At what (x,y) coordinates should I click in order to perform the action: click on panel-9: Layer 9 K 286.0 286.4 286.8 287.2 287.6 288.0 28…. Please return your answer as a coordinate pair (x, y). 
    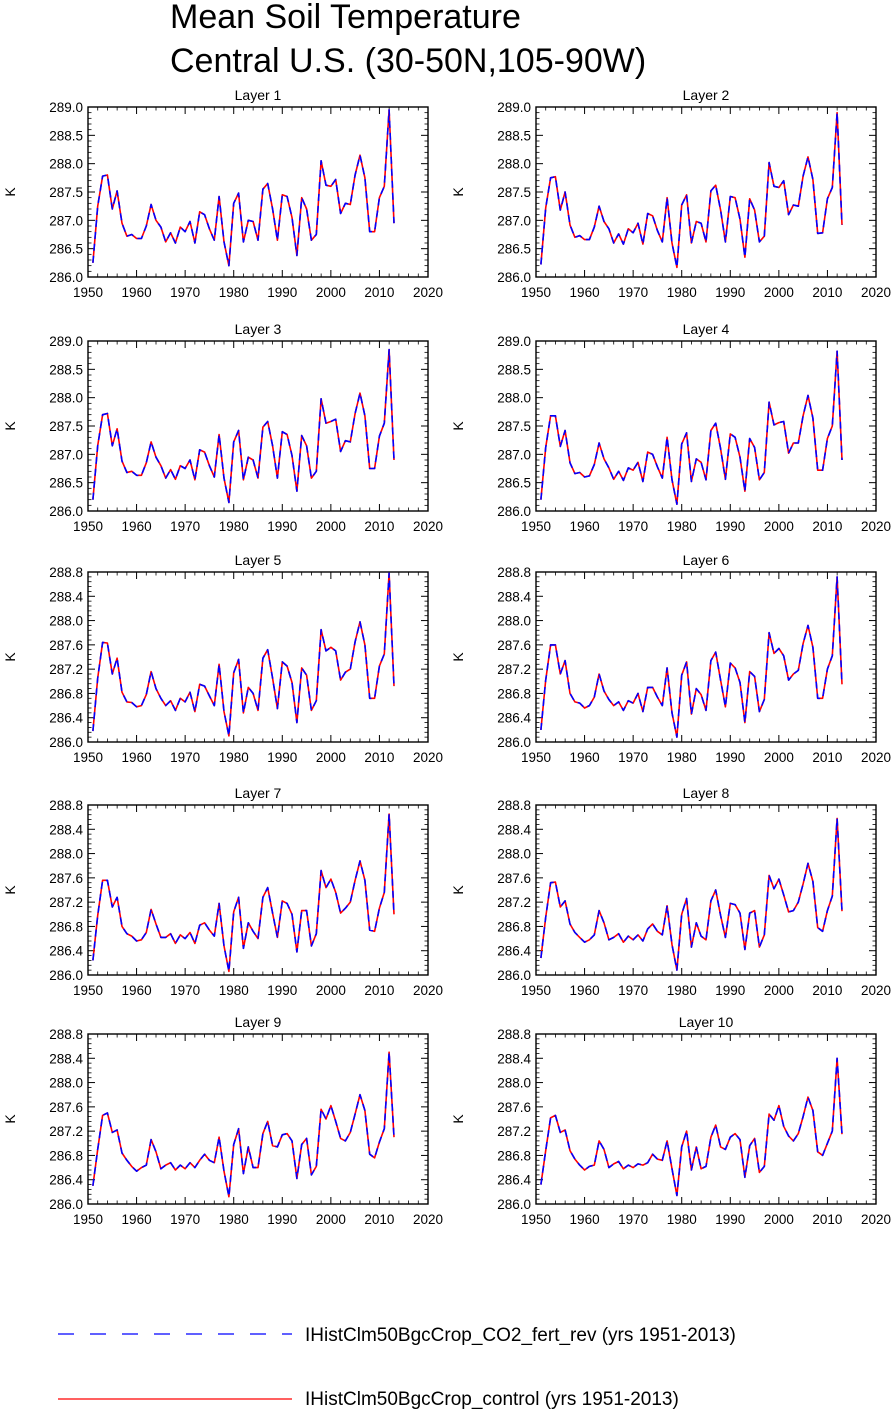
    Looking at the image, I should click on (222, 1120).